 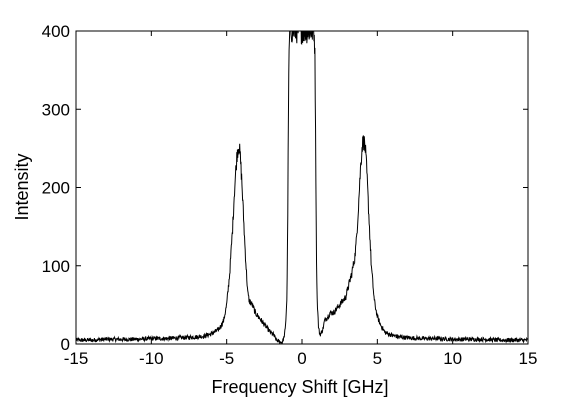 What do you see at coordinates (56, 31) in the screenshot?
I see `y-tick-label: 400` at bounding box center [56, 31].